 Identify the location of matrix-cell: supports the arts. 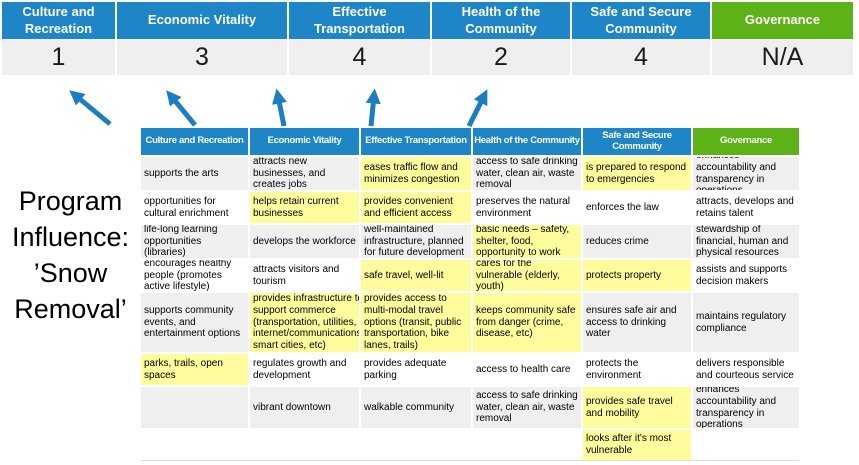
(194, 173).